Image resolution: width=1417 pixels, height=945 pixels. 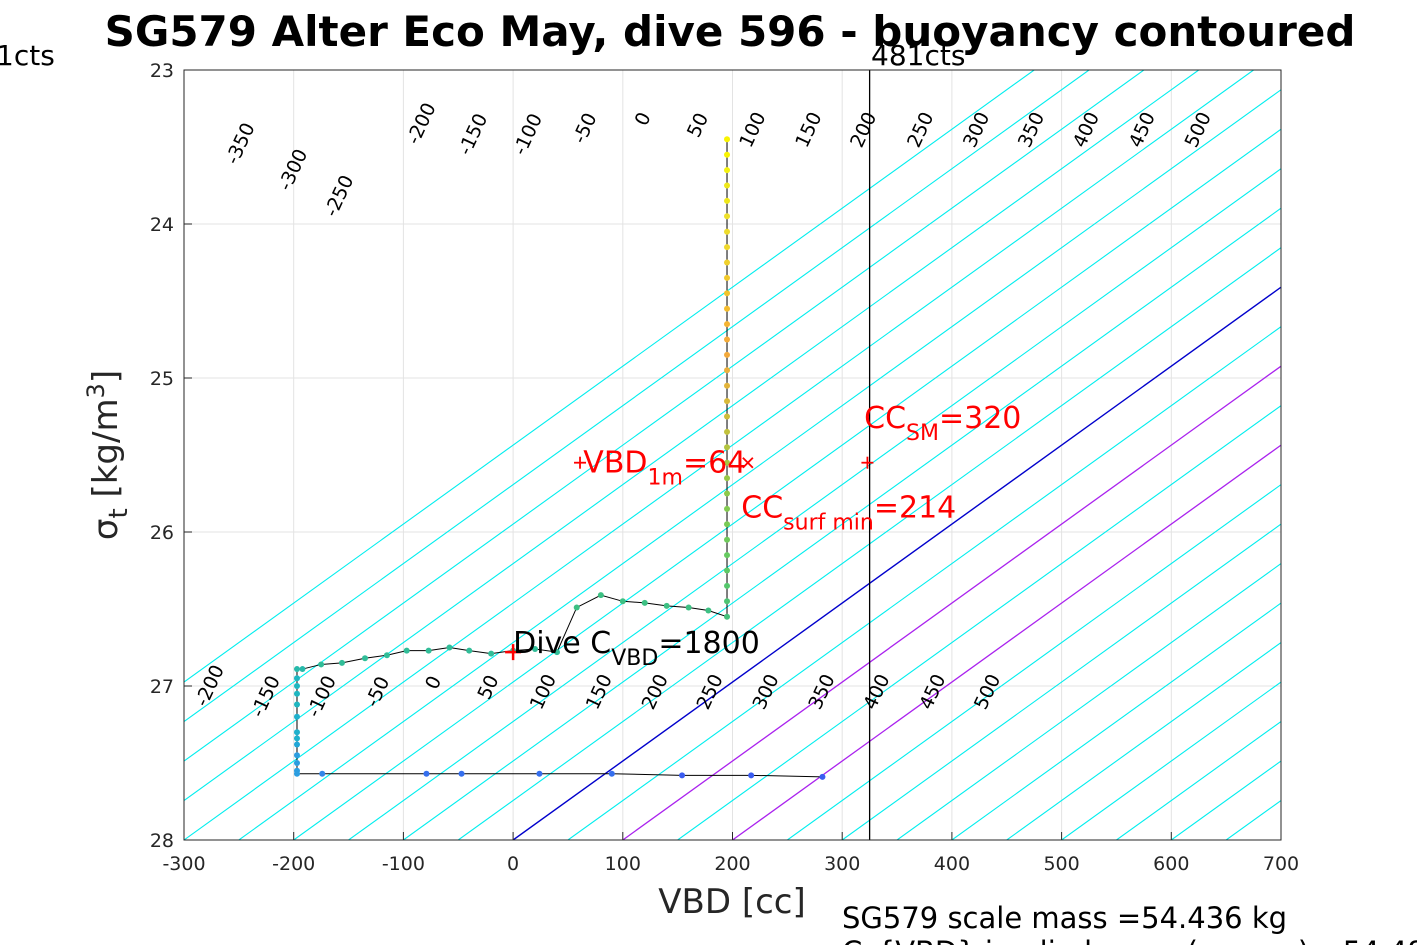 What do you see at coordinates (915, 507) in the screenshot?
I see `annotation-value: =214` at bounding box center [915, 507].